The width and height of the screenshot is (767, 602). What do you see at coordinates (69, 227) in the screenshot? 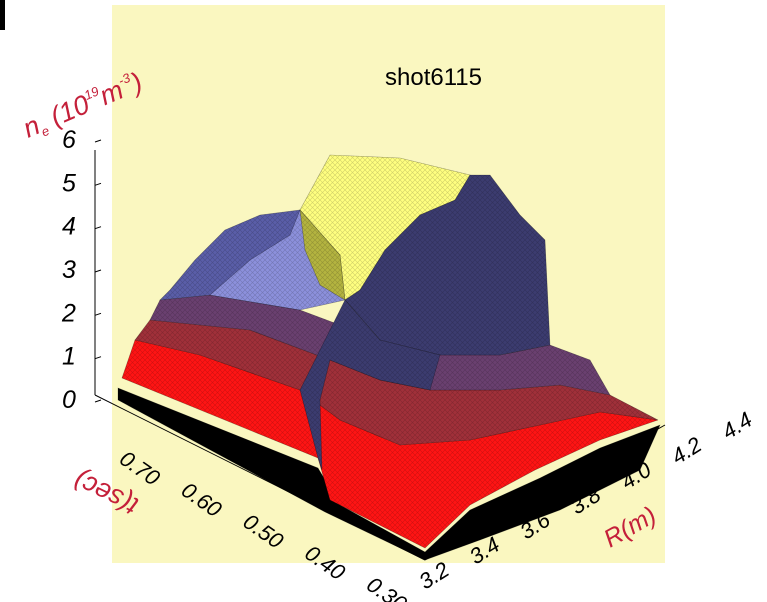
I see `z-tick-label: 4` at bounding box center [69, 227].